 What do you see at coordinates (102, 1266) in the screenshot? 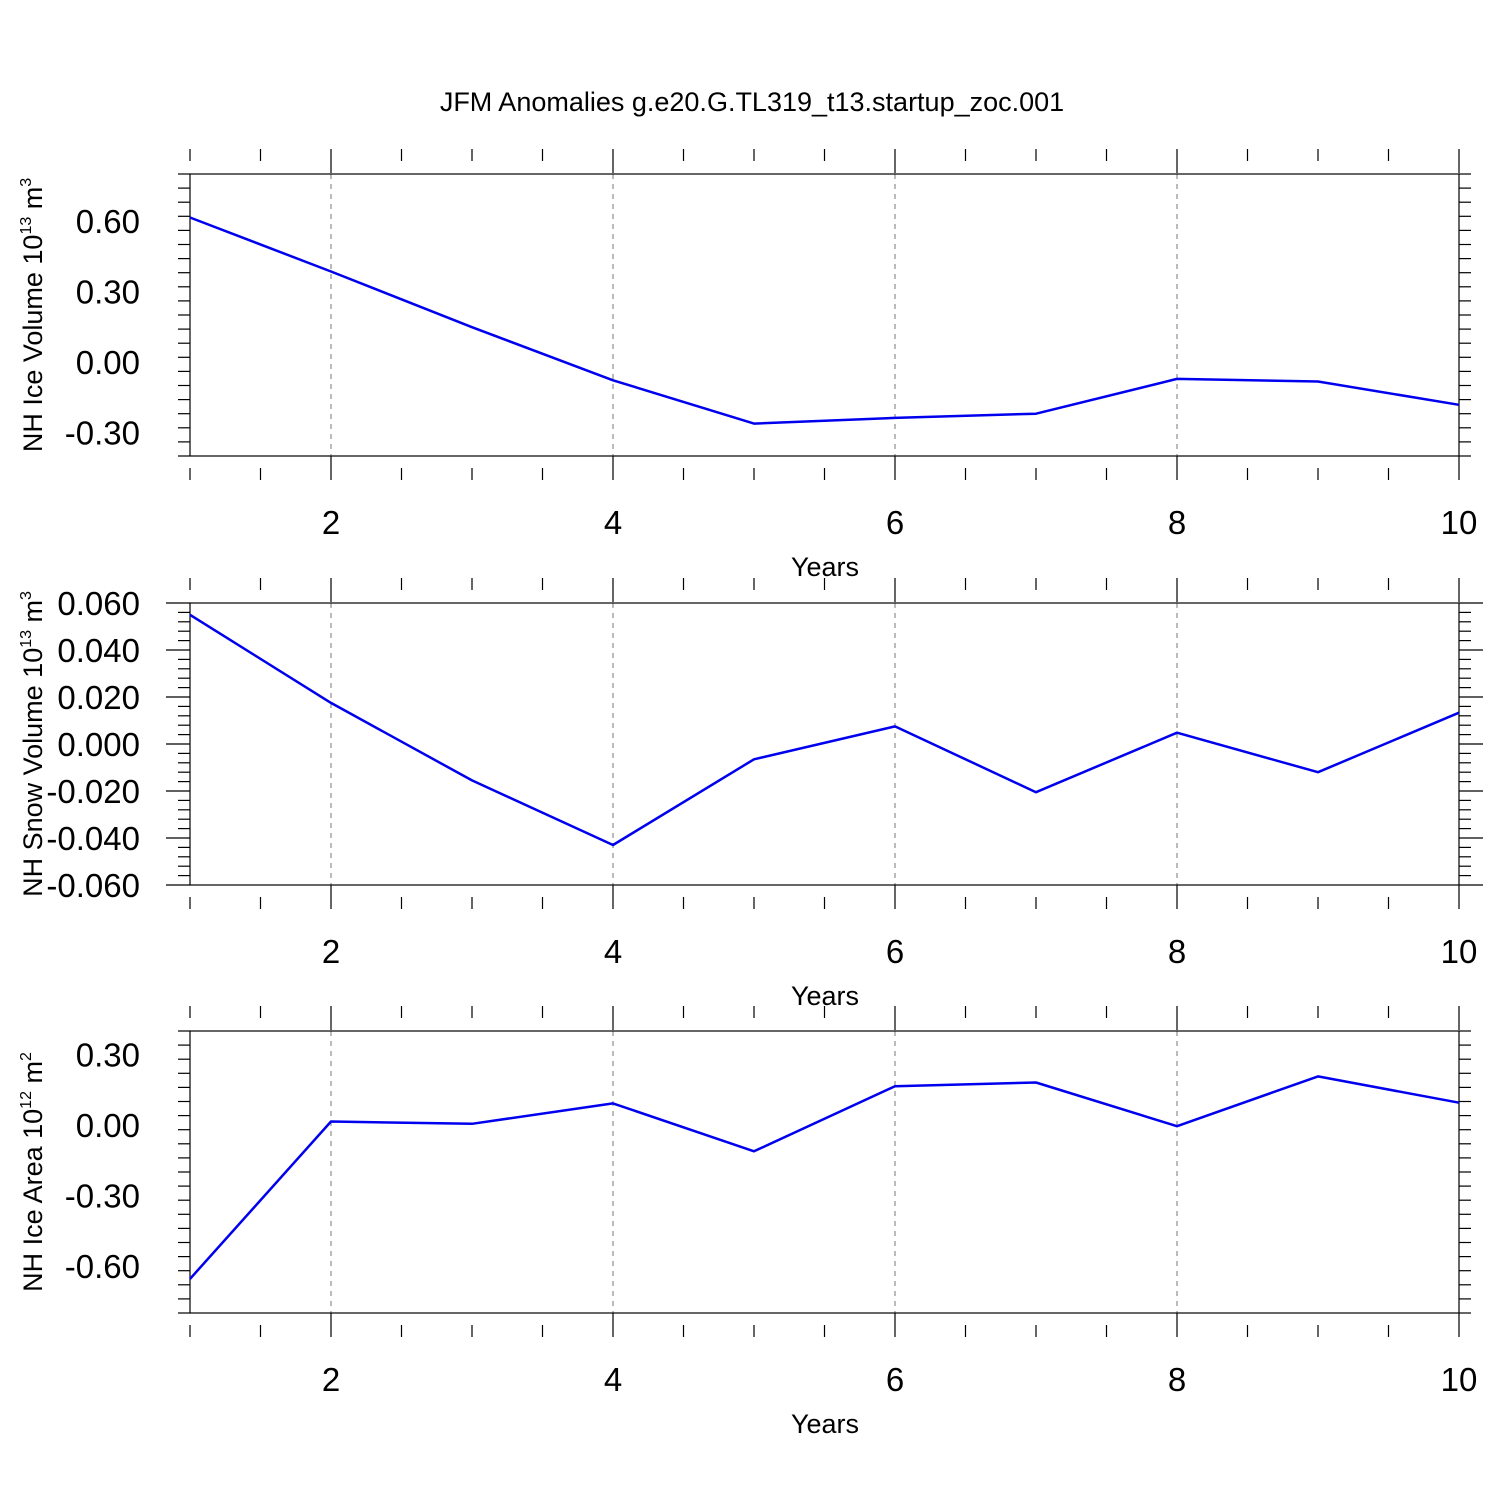
I see `y-tick-label: -0.60` at bounding box center [102, 1266].